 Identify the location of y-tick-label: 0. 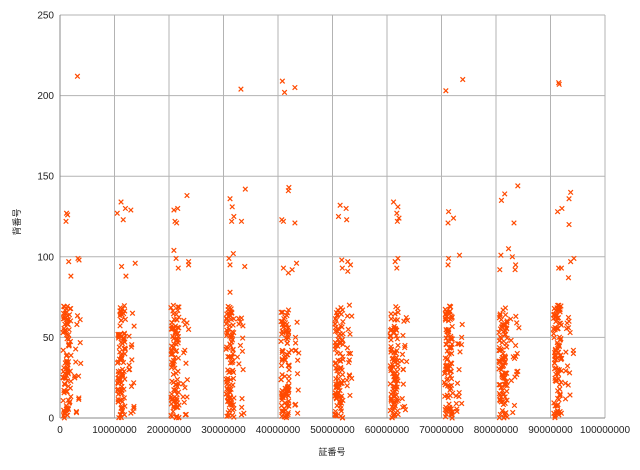
(51, 419).